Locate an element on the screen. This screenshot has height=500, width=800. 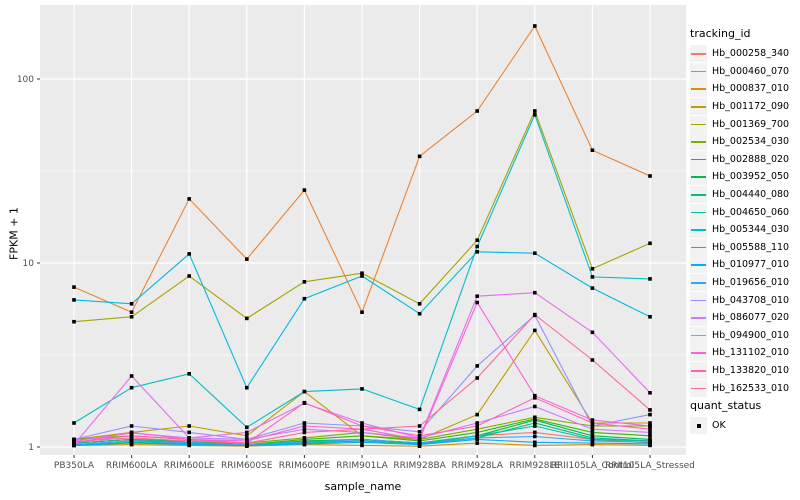
legend-item-label: Hb_162533_010 is located at coordinates (751, 388).